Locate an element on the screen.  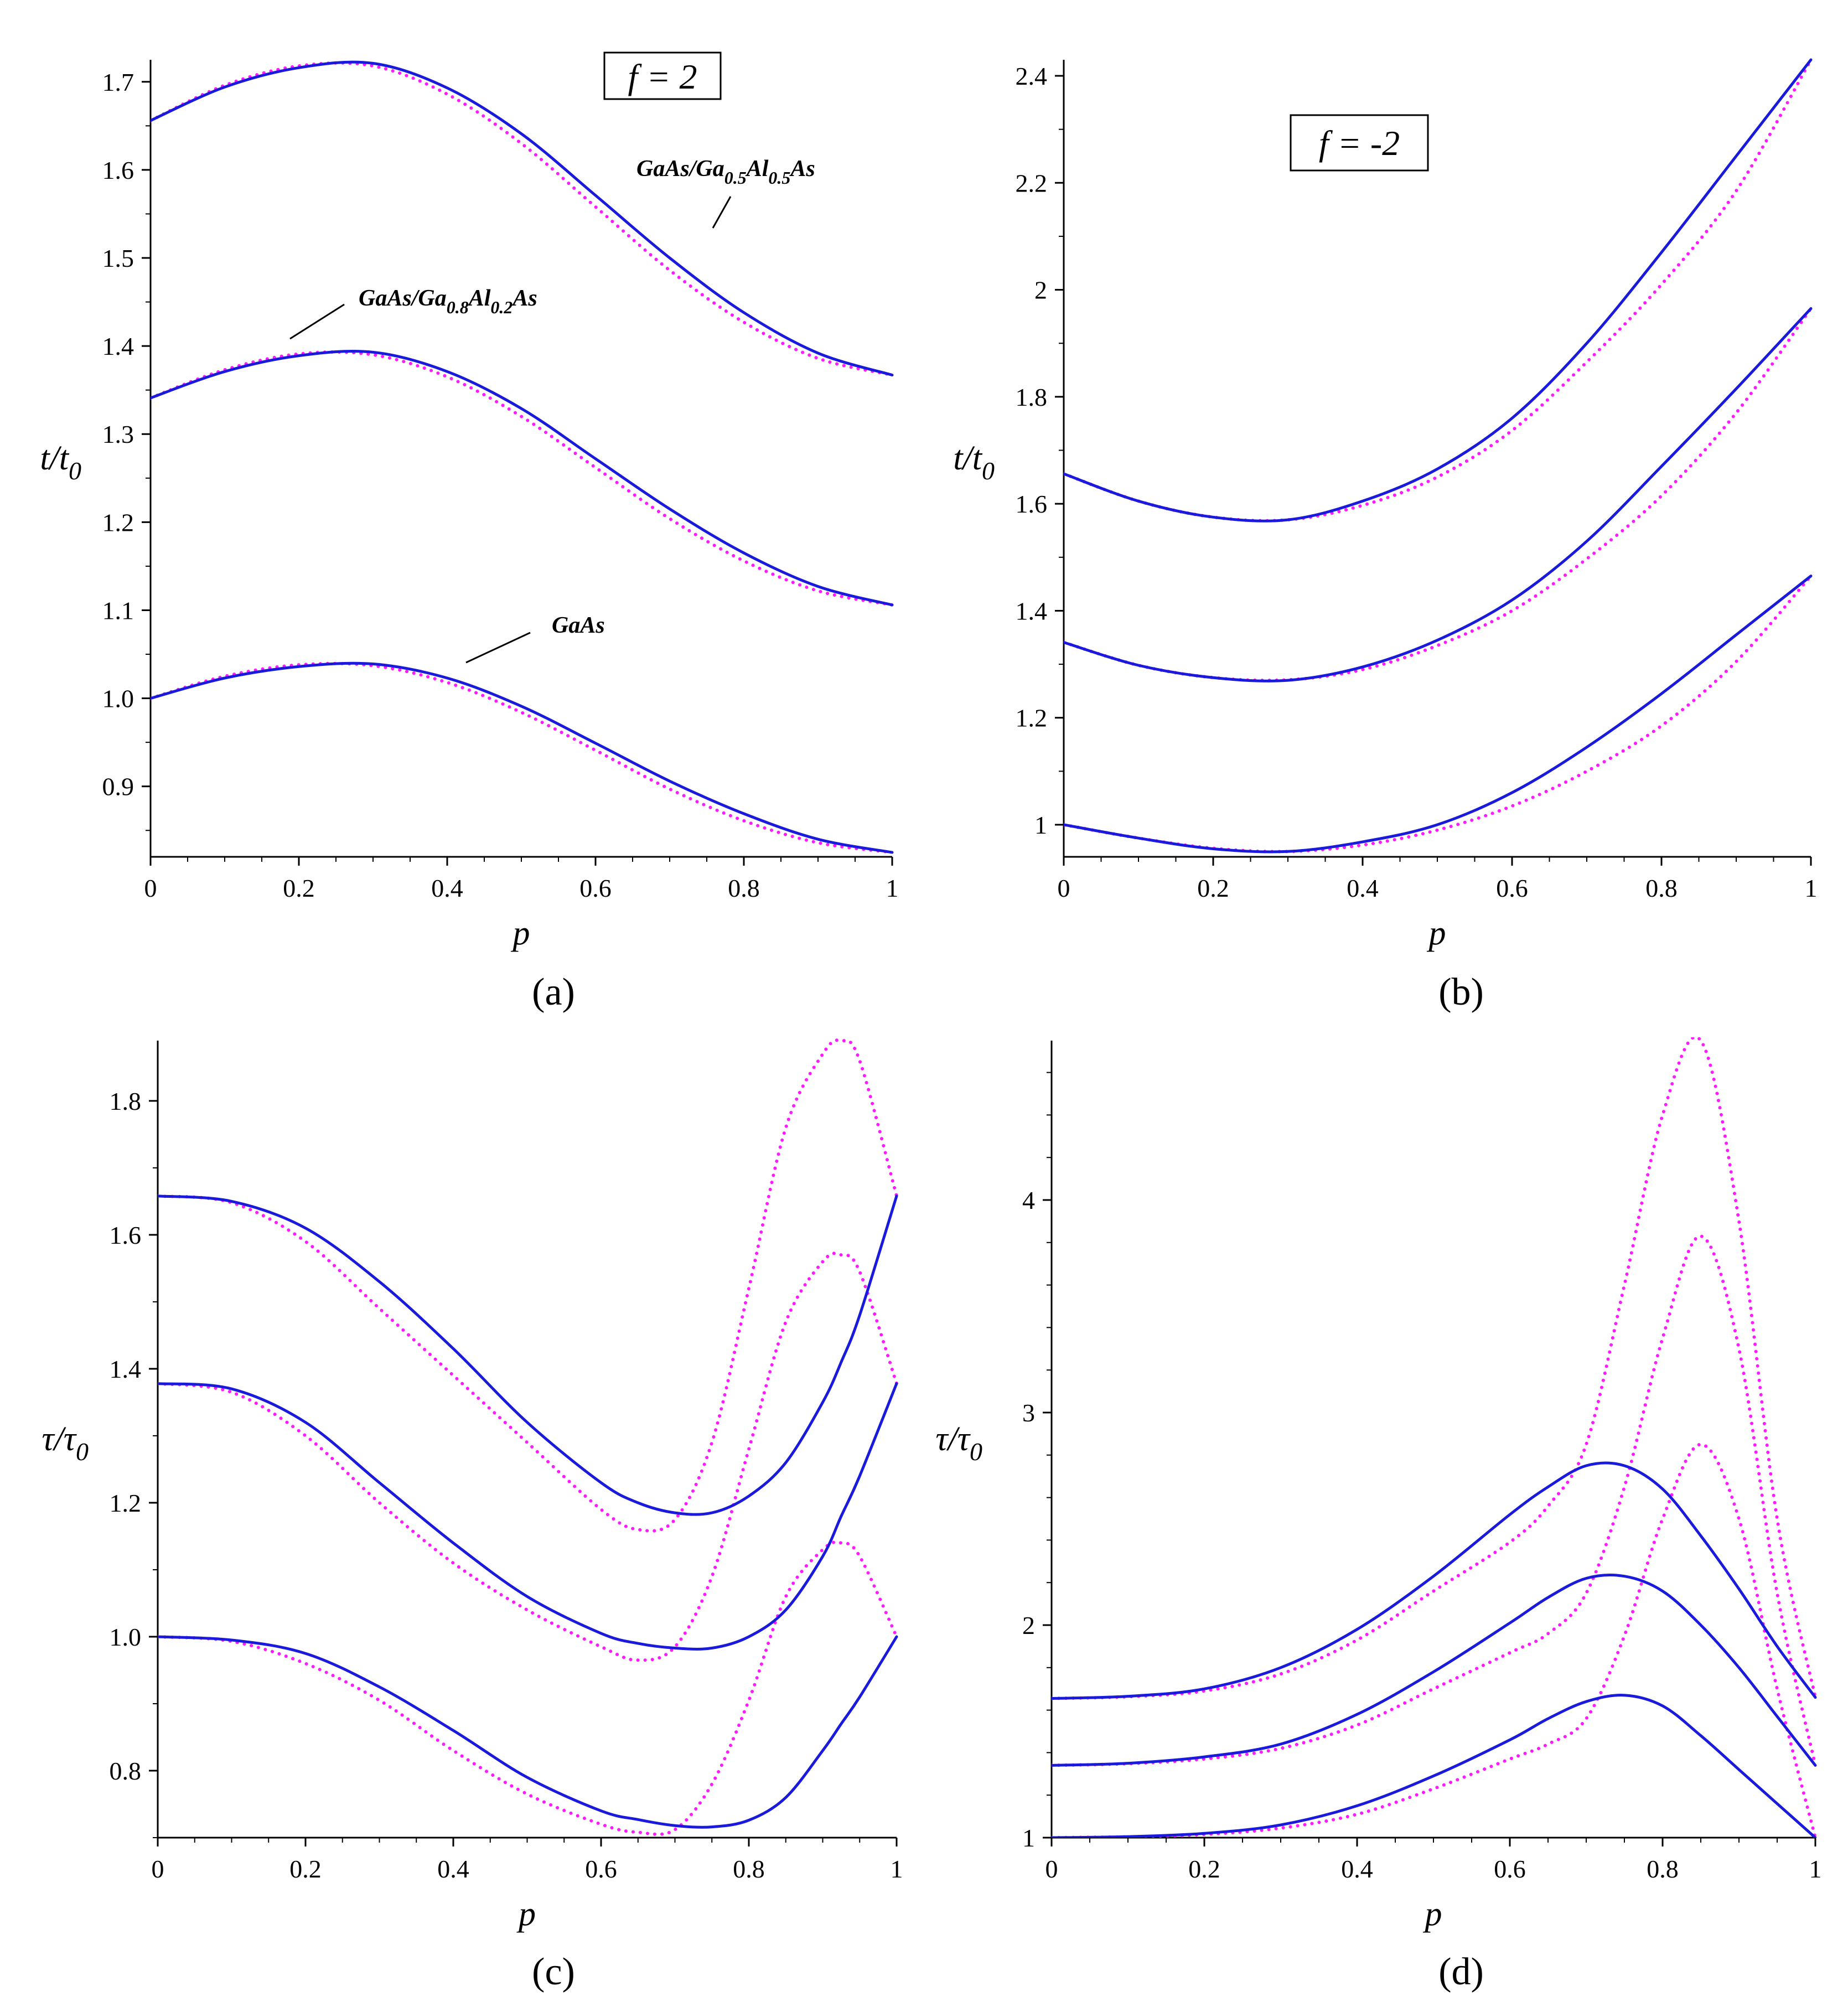
y-tick-label: 0.8 is located at coordinates (126, 1771).